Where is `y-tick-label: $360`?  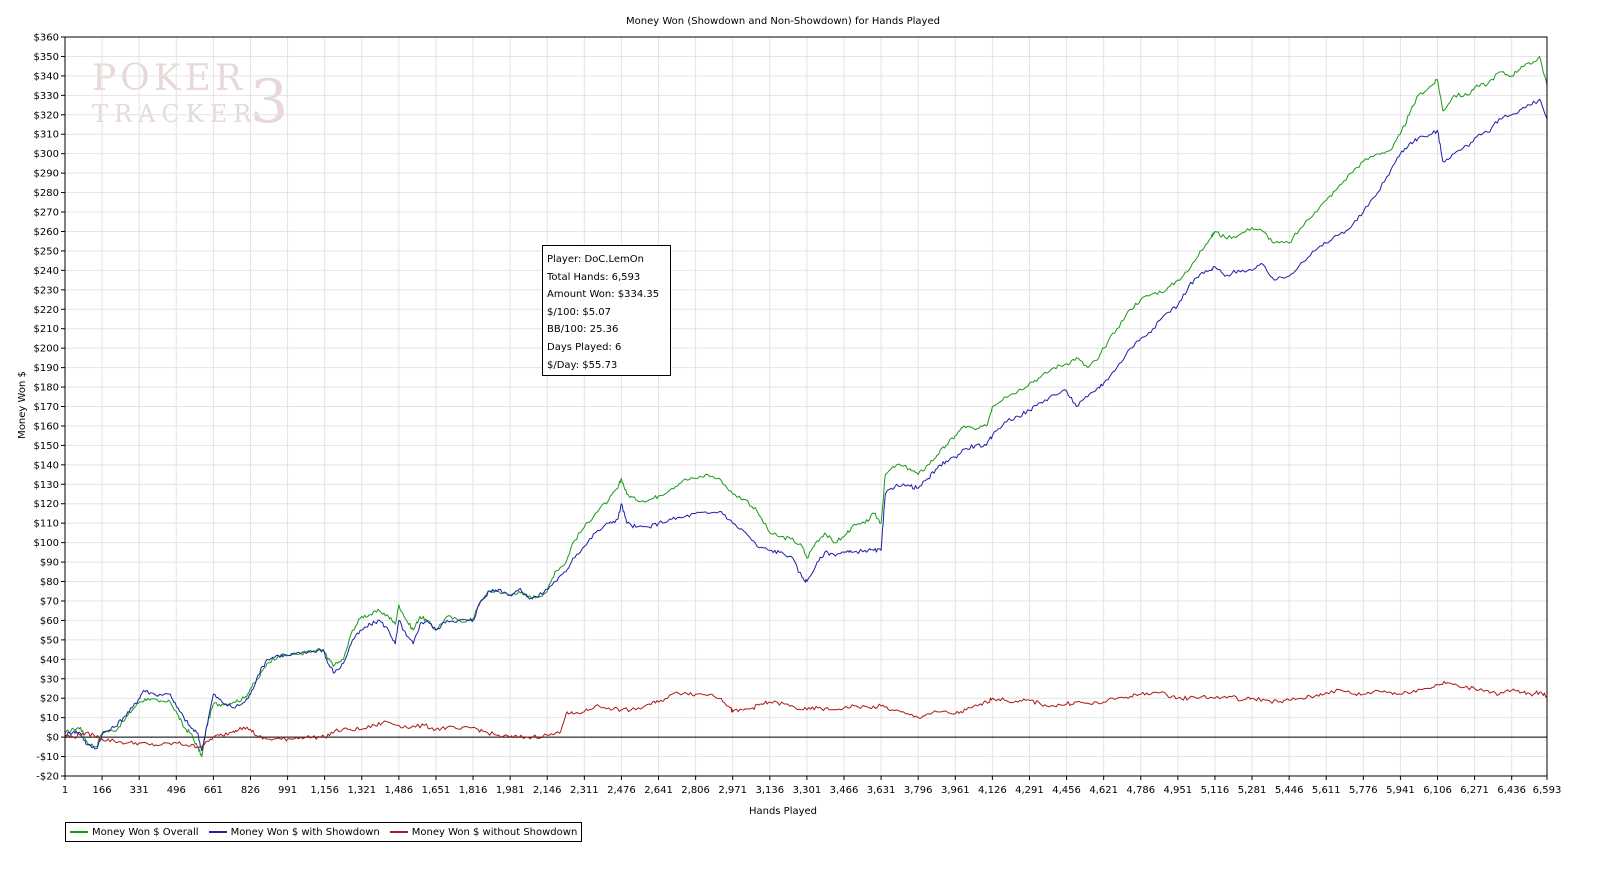
y-tick-label: $360 is located at coordinates (46, 38).